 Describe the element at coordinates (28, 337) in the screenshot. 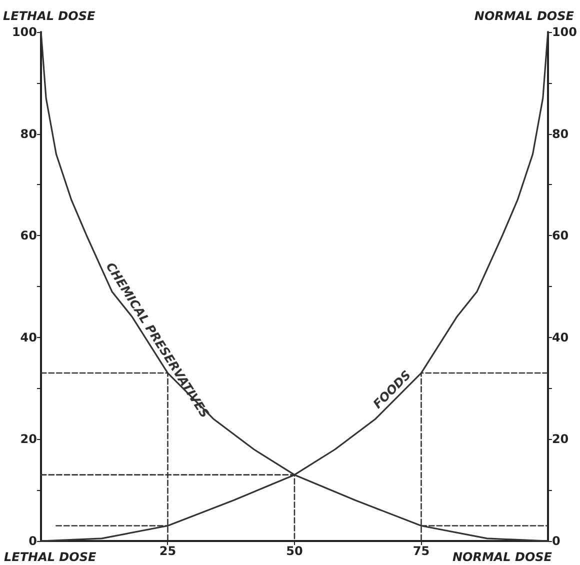

I see `y-tick-label: 40` at that location.